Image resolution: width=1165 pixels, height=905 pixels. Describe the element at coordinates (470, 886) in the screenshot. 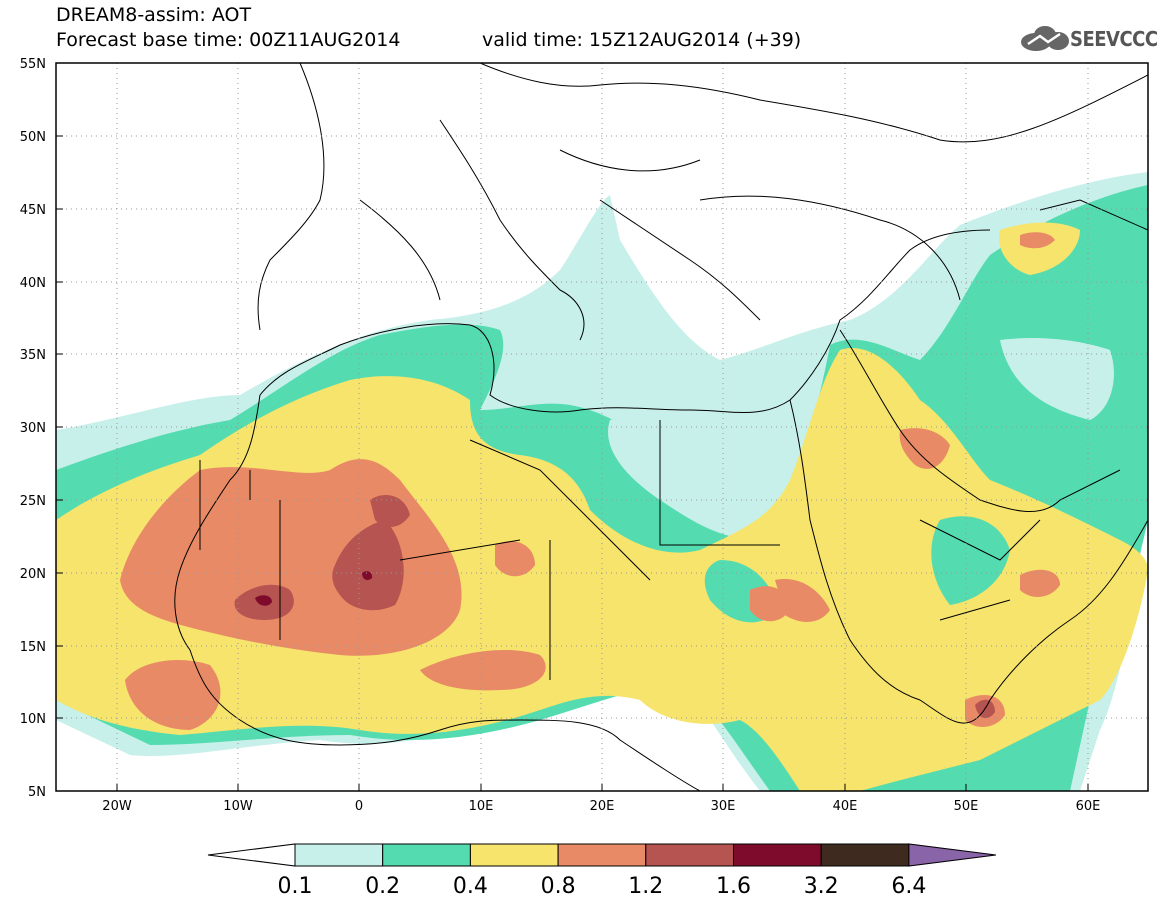

I see `colorbar-label: 0.4` at that location.